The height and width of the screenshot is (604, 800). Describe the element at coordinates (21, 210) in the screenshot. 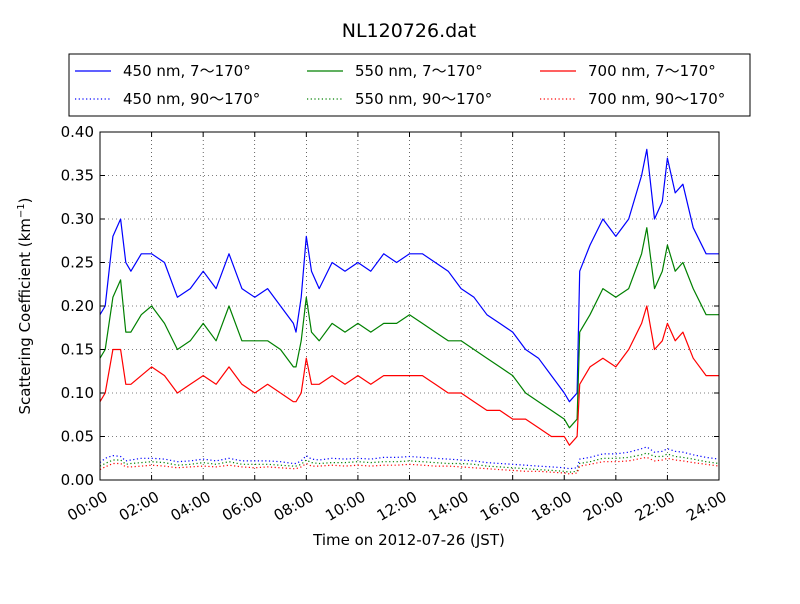

I see `y-axis-label-exponent: −1` at that location.